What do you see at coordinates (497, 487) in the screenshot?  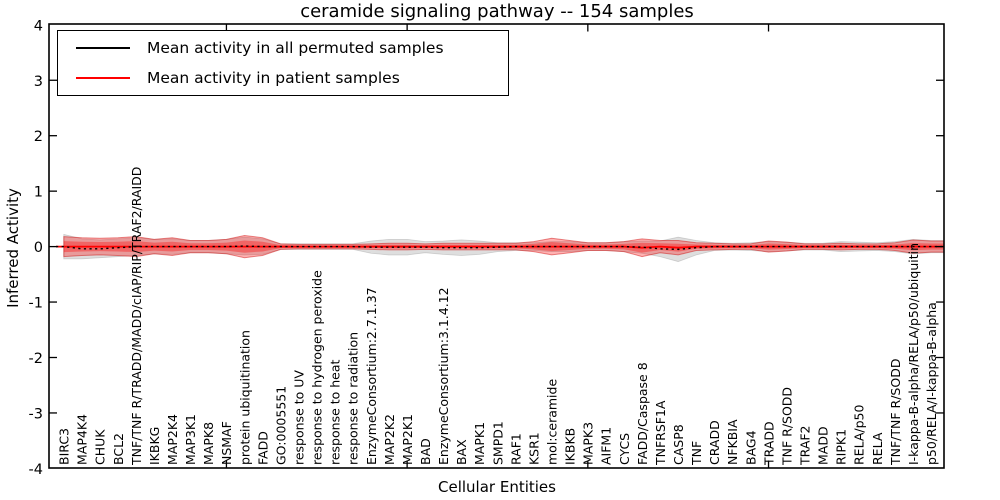 I see `x-axis-label: Cellular Entities` at bounding box center [497, 487].